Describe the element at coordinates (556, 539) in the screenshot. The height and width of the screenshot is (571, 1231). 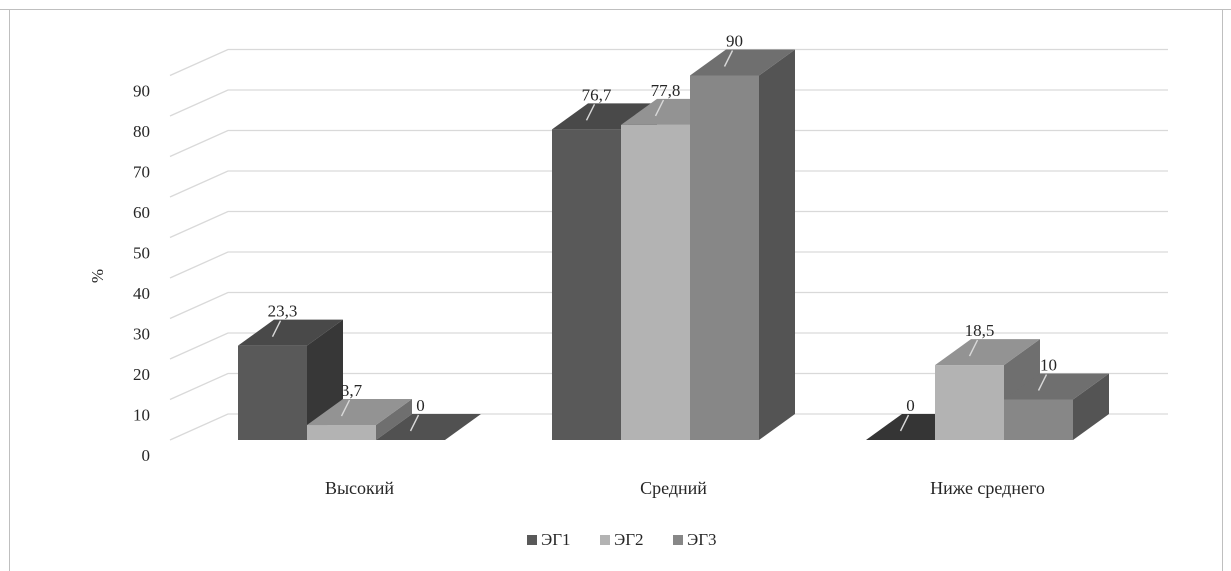
I see `legend-label: ЭГ1` at that location.